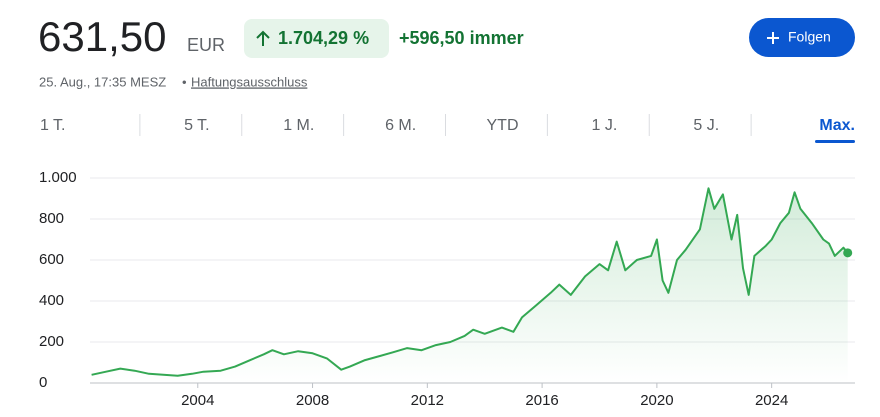  What do you see at coordinates (249, 81) in the screenshot?
I see `disclaimer-link: Haftungsausschluss` at bounding box center [249, 81].